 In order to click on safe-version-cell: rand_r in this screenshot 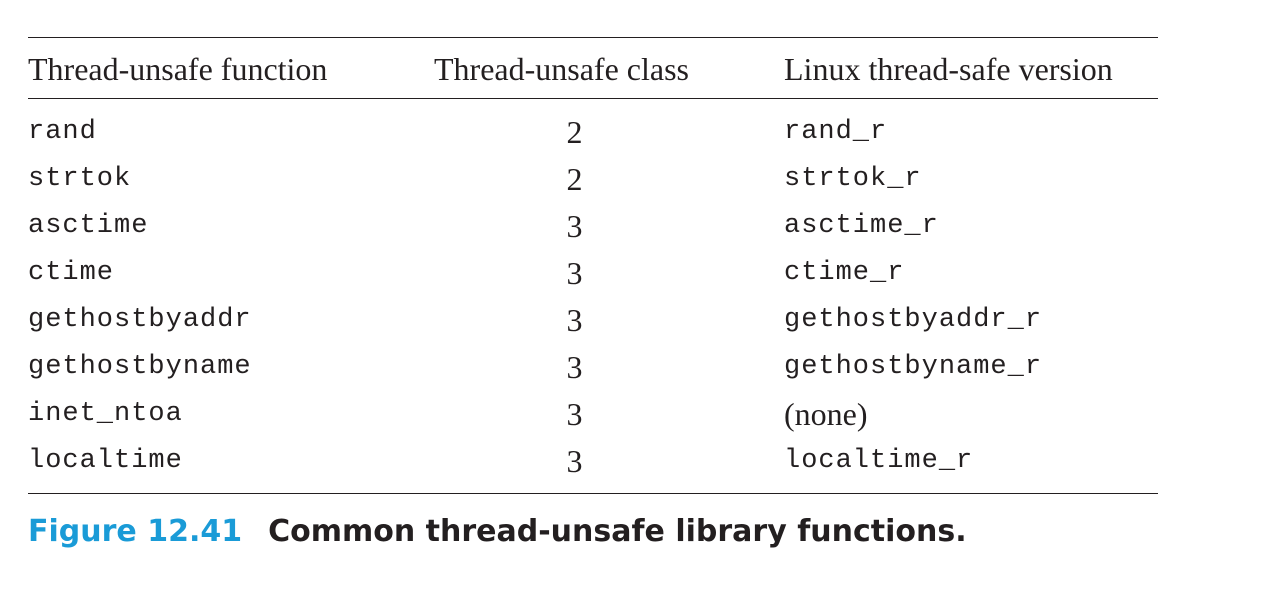, I will do `click(836, 132)`.